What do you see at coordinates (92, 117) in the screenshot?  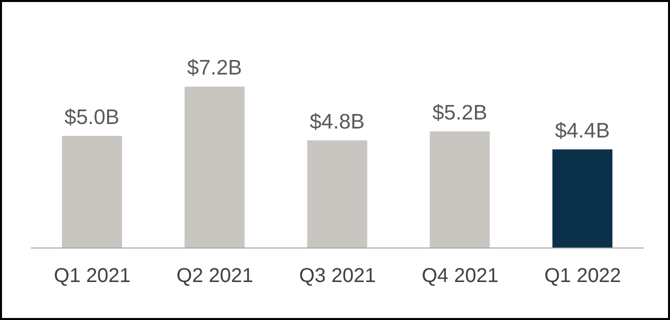 I see `data-label: $5.0B` at bounding box center [92, 117].